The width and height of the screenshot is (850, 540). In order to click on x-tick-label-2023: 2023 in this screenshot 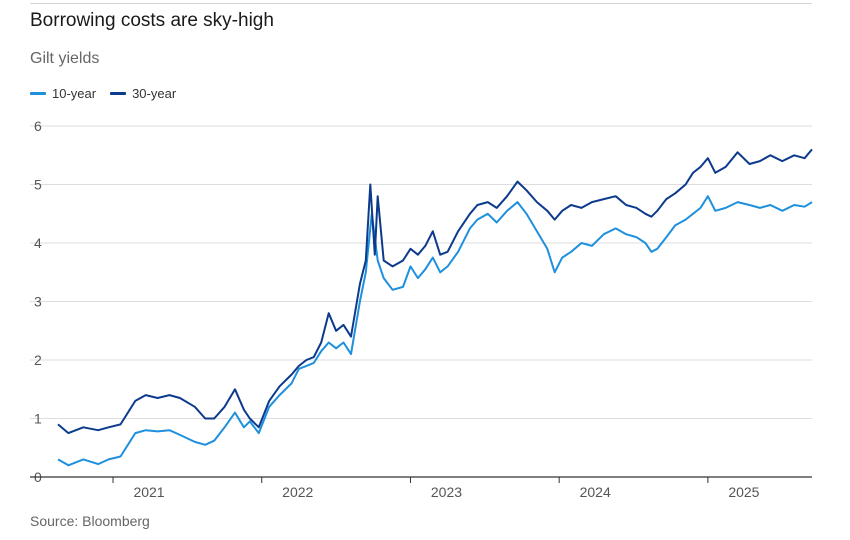, I will do `click(446, 492)`.